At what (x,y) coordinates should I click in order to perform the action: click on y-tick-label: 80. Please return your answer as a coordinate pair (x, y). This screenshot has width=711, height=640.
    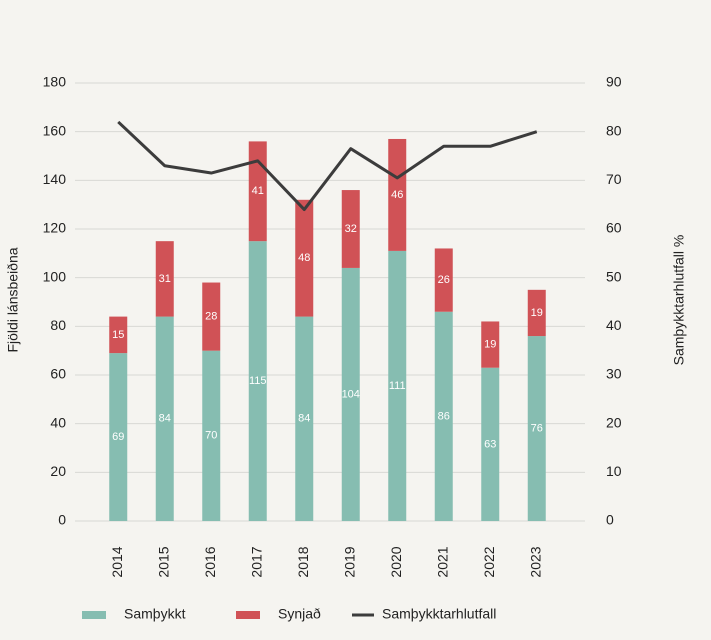
    Looking at the image, I should click on (58, 325).